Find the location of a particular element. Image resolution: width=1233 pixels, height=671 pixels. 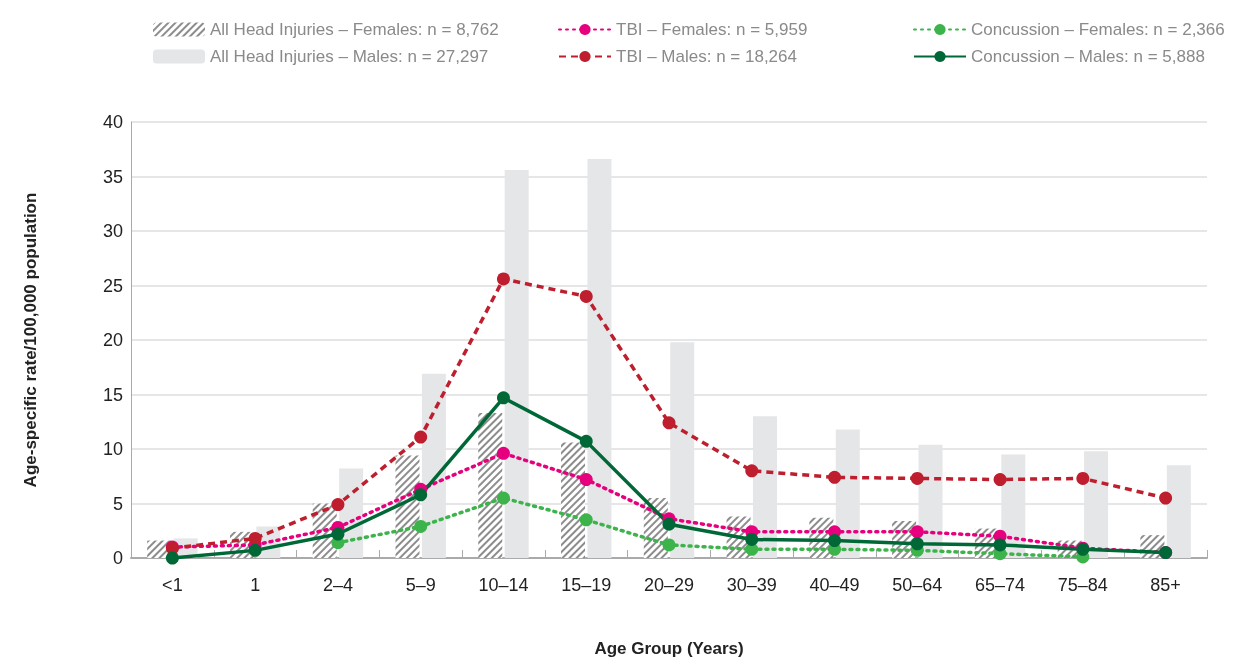

legend-label: All Head Injuries – Males: n = 27,297 is located at coordinates (349, 56).